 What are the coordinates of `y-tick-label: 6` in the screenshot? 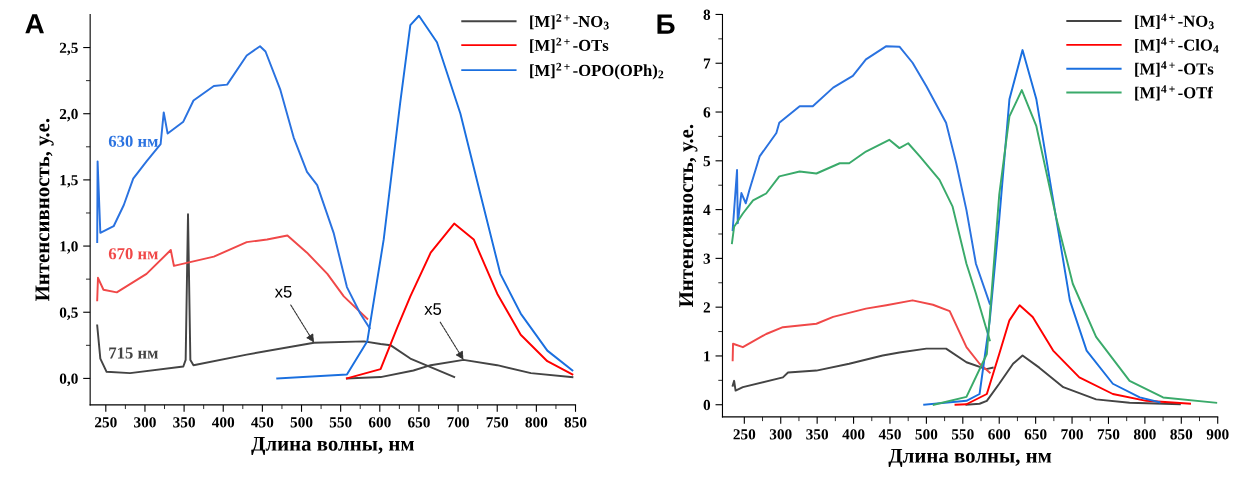 It's located at (707, 112).